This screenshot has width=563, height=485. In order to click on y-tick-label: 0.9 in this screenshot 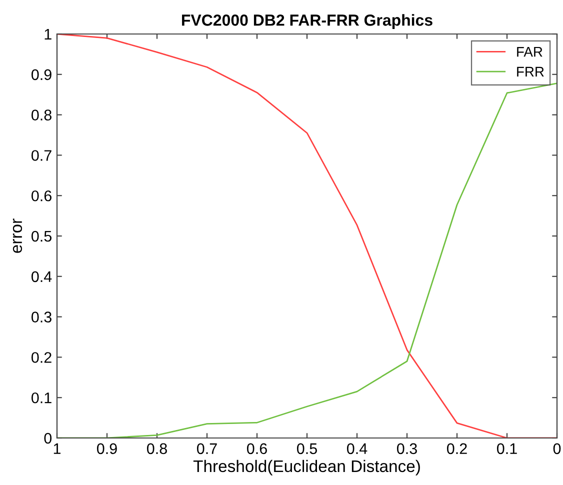, I will do `click(42, 74)`.